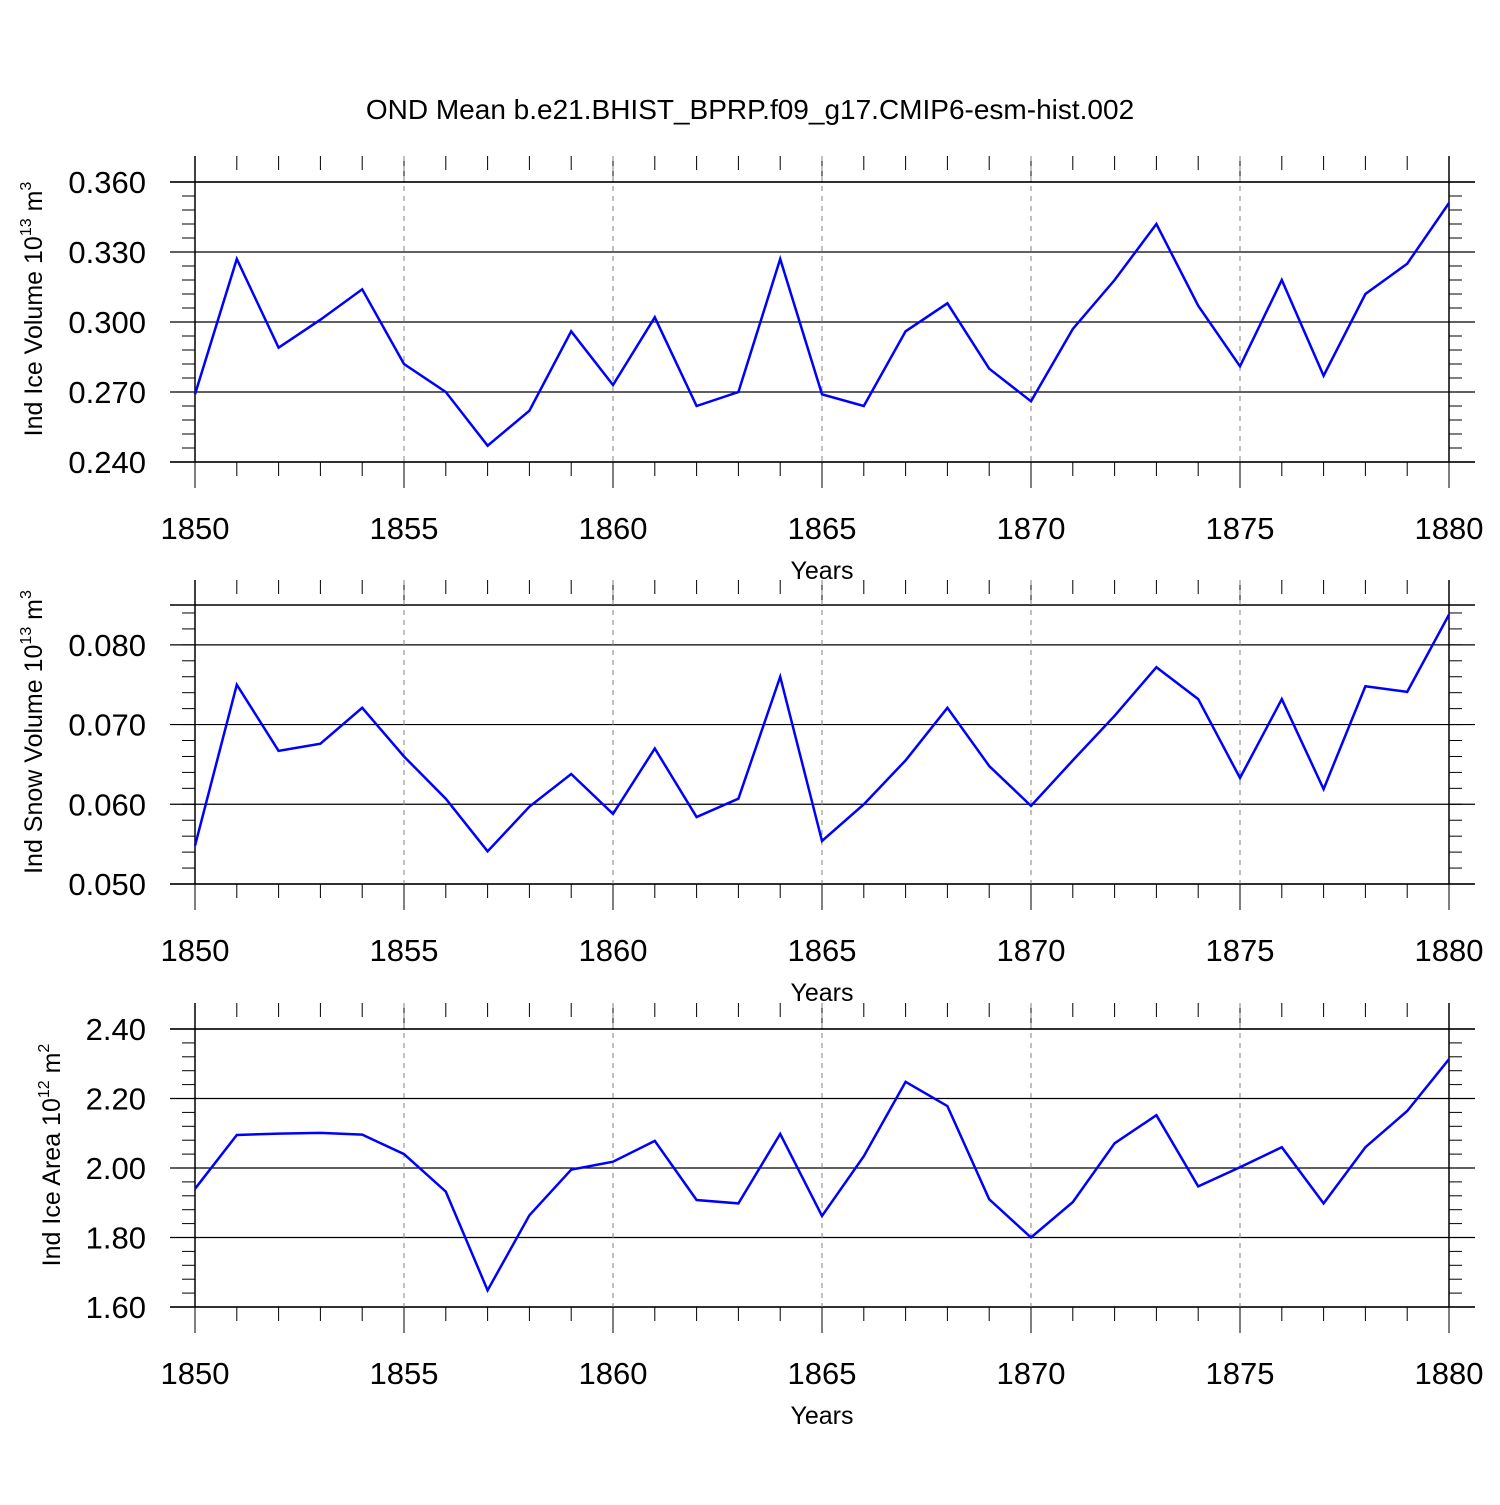  Describe the element at coordinates (116, 1099) in the screenshot. I see `y-tick-label: 2.20` at that location.